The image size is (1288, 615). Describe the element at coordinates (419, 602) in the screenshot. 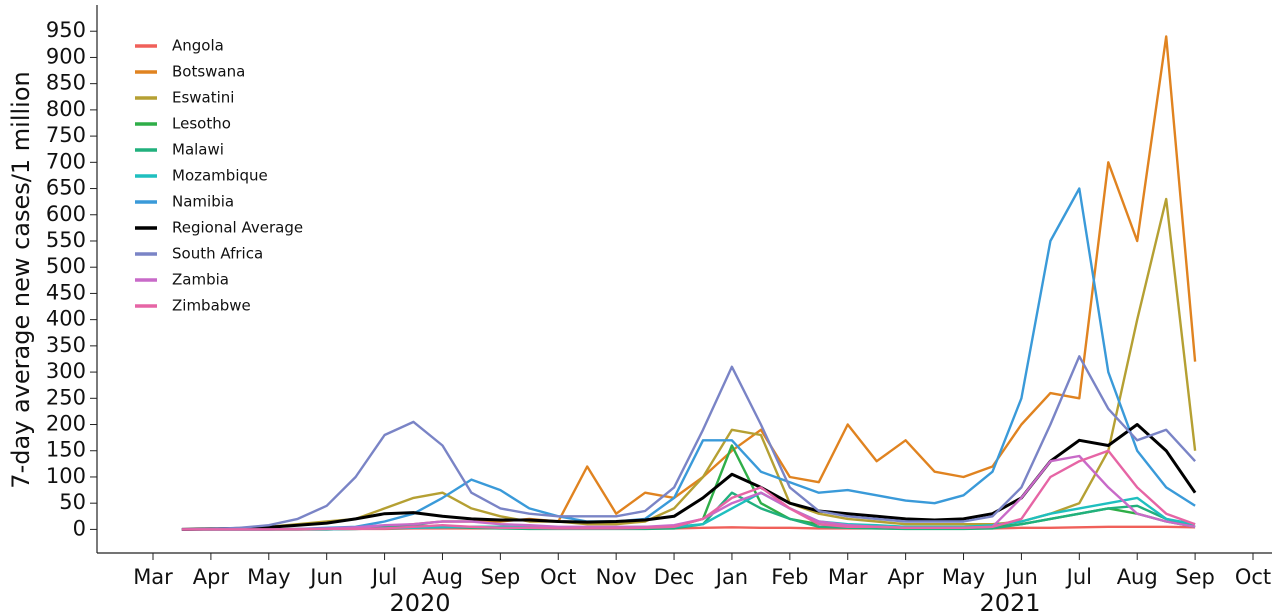

I see `year-label: 2020` at that location.